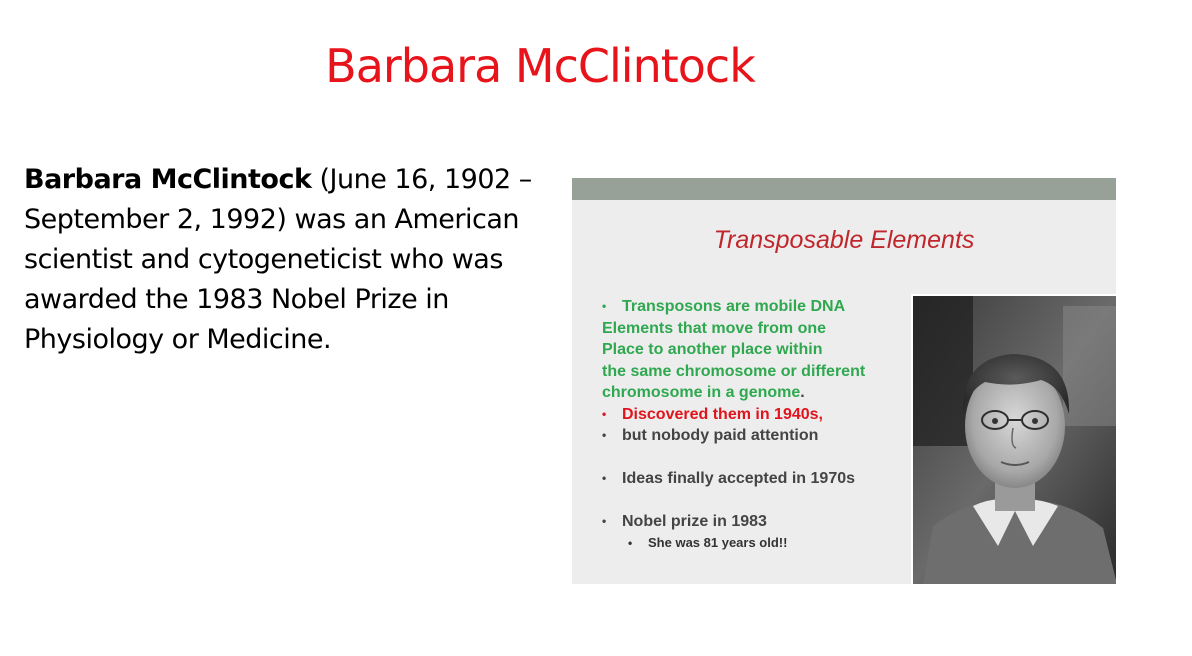 This screenshot has height=656, width=1192. I want to click on bullet-continuation: Elements that move from one, so click(714, 328).